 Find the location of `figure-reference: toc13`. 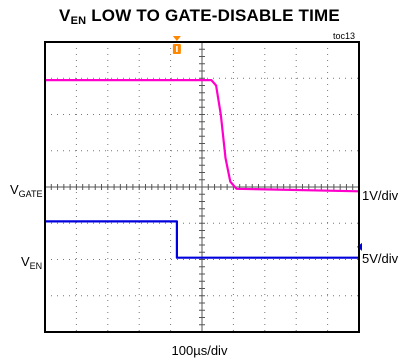

figure-reference: toc13 is located at coordinates (343, 36).